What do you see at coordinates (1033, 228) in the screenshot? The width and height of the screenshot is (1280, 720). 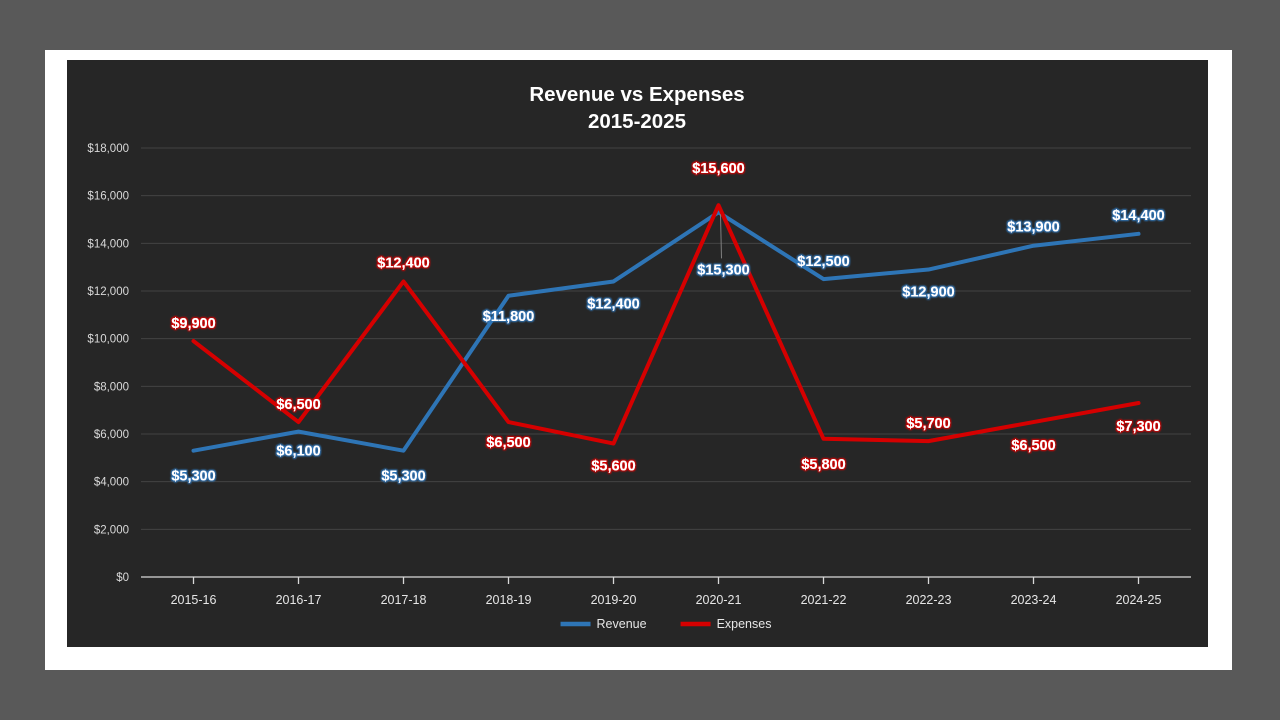 I see `data-label: $13,900` at bounding box center [1033, 228].